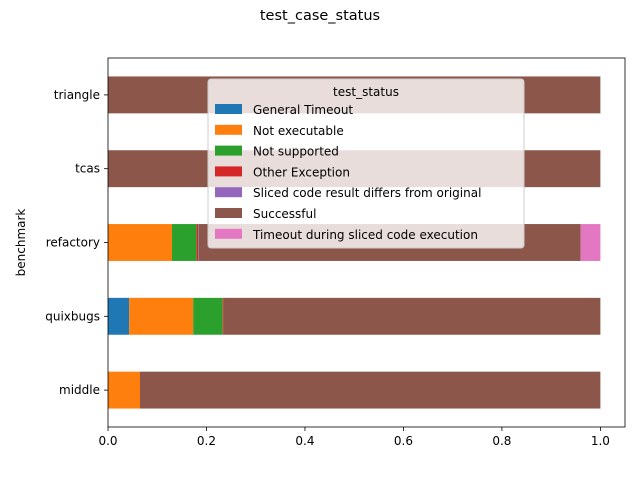 This screenshot has width=640, height=480. What do you see at coordinates (228, 150) in the screenshot?
I see `legend-swatch-not-supported` at bounding box center [228, 150].